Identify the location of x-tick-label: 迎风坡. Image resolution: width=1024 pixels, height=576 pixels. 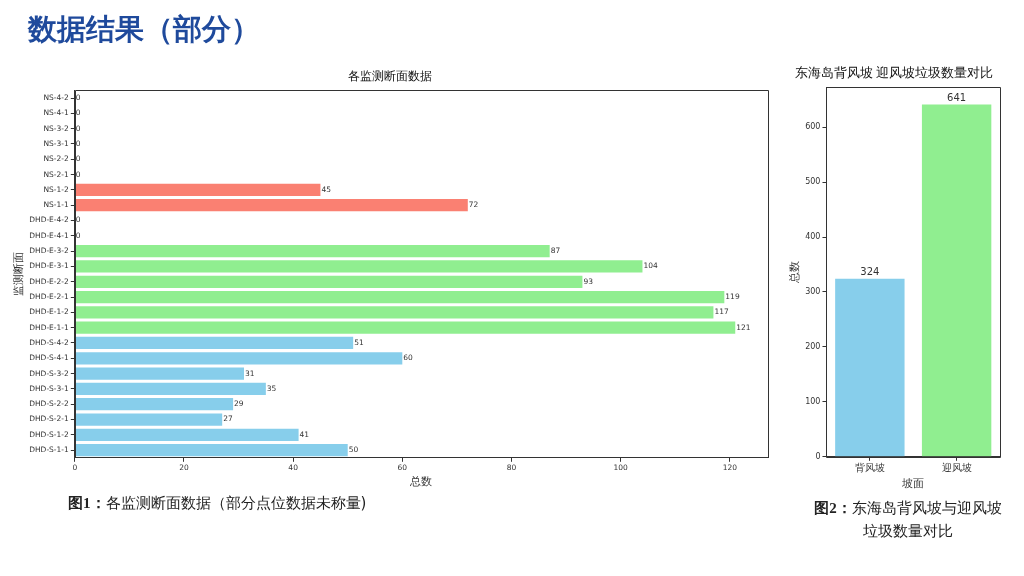
(956, 468).